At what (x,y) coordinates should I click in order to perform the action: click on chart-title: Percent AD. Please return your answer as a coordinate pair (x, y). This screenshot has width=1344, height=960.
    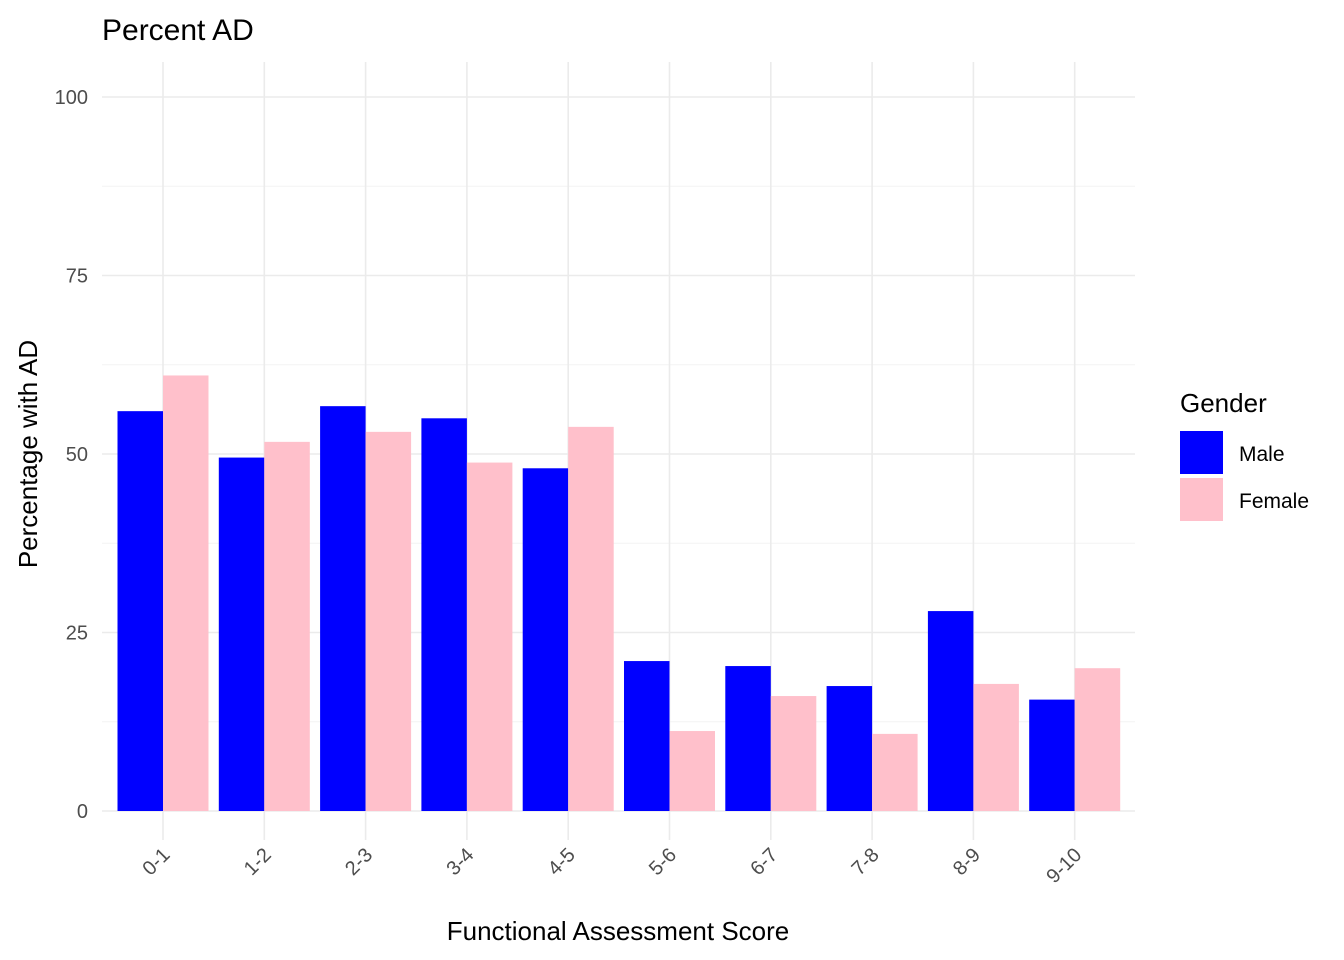
    Looking at the image, I should click on (178, 30).